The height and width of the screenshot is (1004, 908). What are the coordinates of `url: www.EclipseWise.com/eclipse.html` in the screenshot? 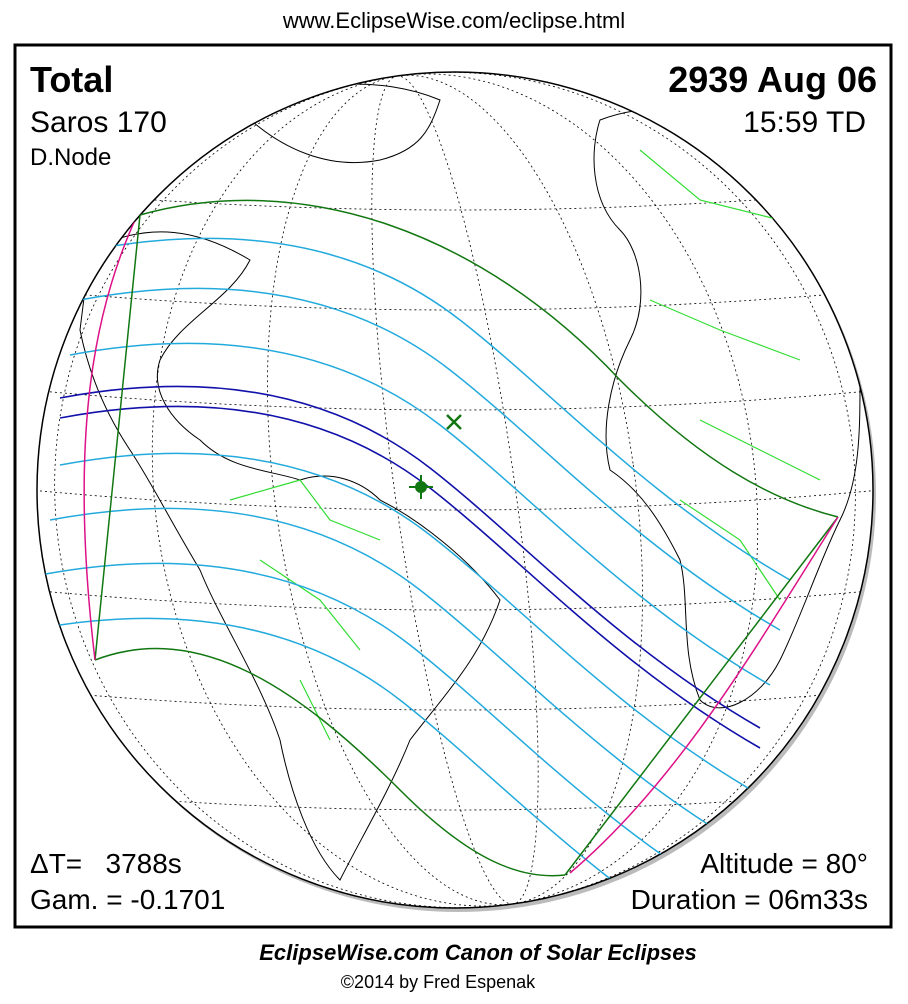 It's located at (453, 20).